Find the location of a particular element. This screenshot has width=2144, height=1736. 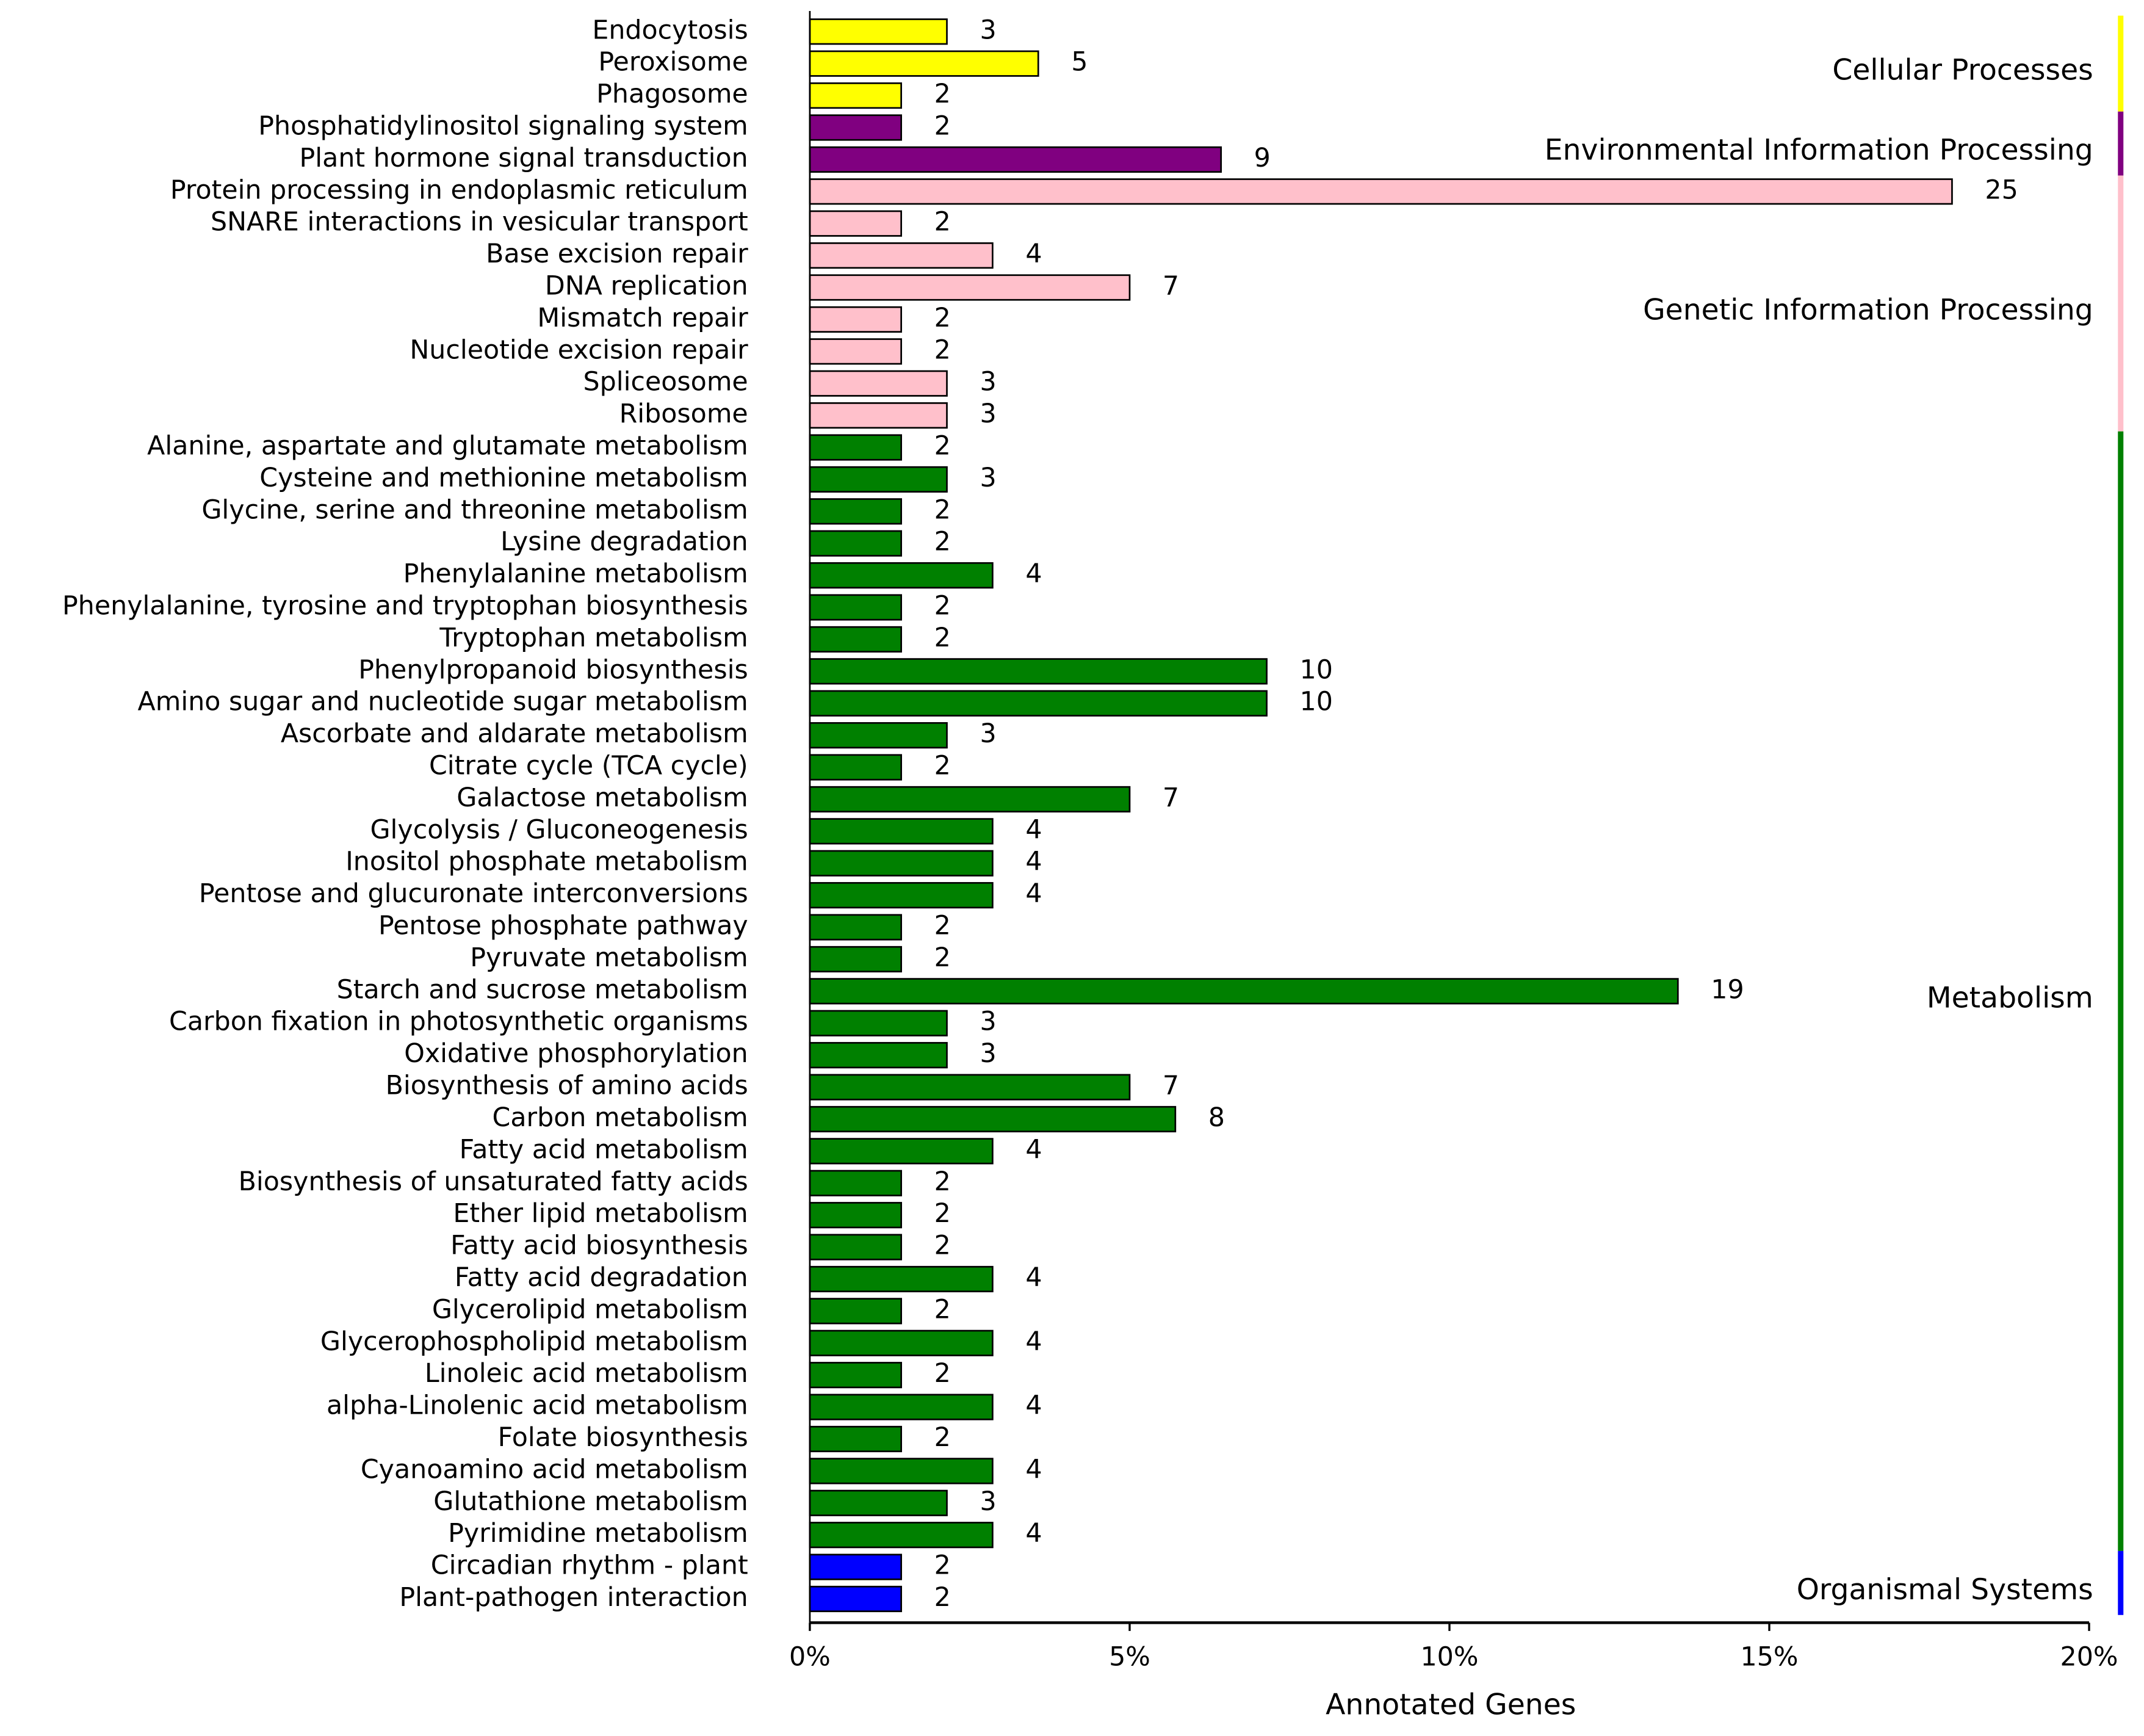

category-label: Base excision repair is located at coordinates (617, 254).